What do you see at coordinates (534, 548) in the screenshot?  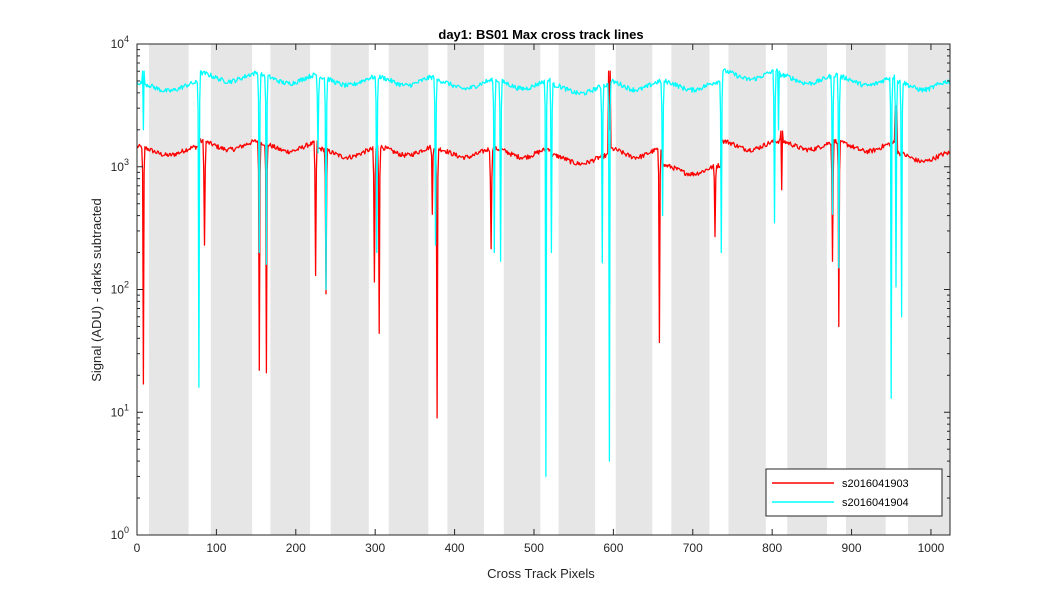 I see `x-tick-label: 500` at bounding box center [534, 548].